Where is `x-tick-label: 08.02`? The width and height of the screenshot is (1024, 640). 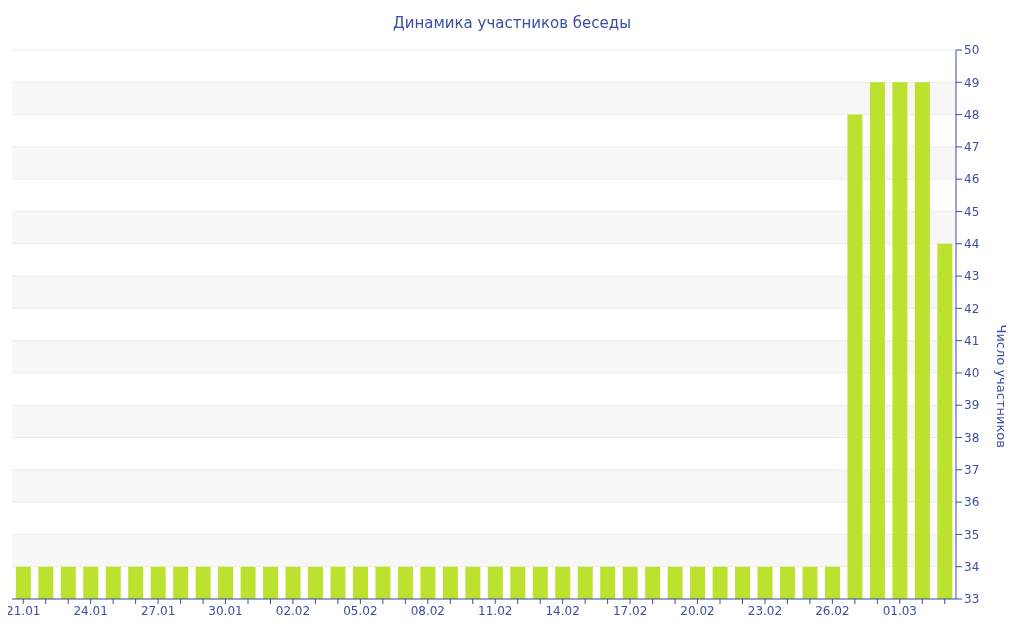
x-tick-label: 08.02 is located at coordinates (427, 610).